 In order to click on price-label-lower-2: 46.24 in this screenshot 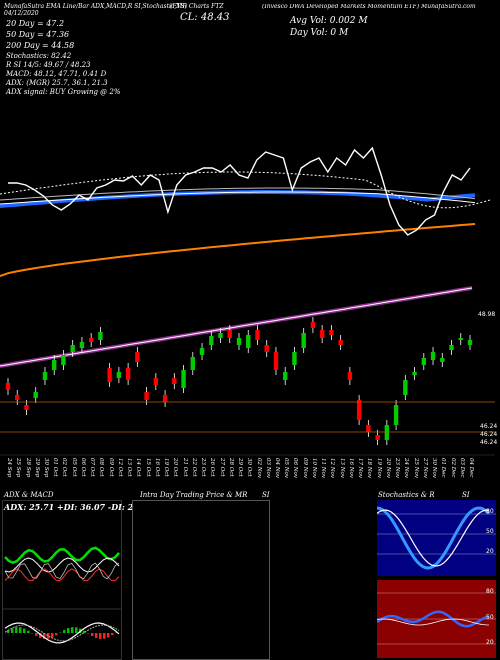, I will do `click(489, 434)`.